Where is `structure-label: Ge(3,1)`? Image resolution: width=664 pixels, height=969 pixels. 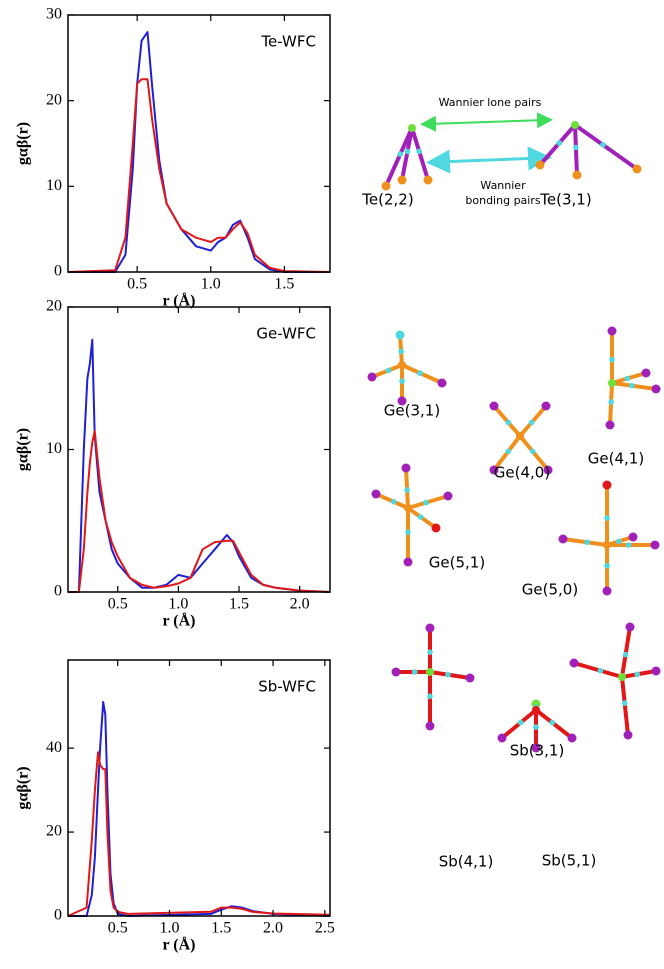 structure-label: Ge(3,1) is located at coordinates (412, 411).